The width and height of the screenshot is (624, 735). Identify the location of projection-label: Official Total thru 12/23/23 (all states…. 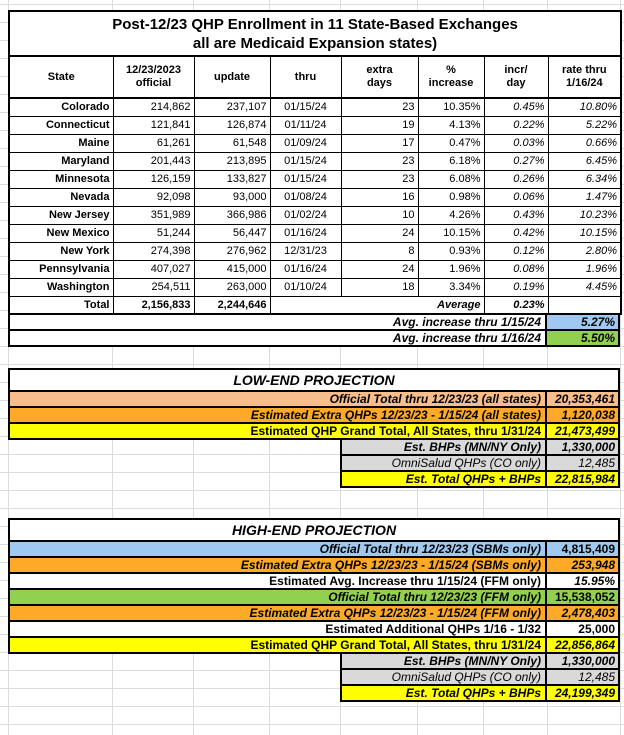
(277, 399).